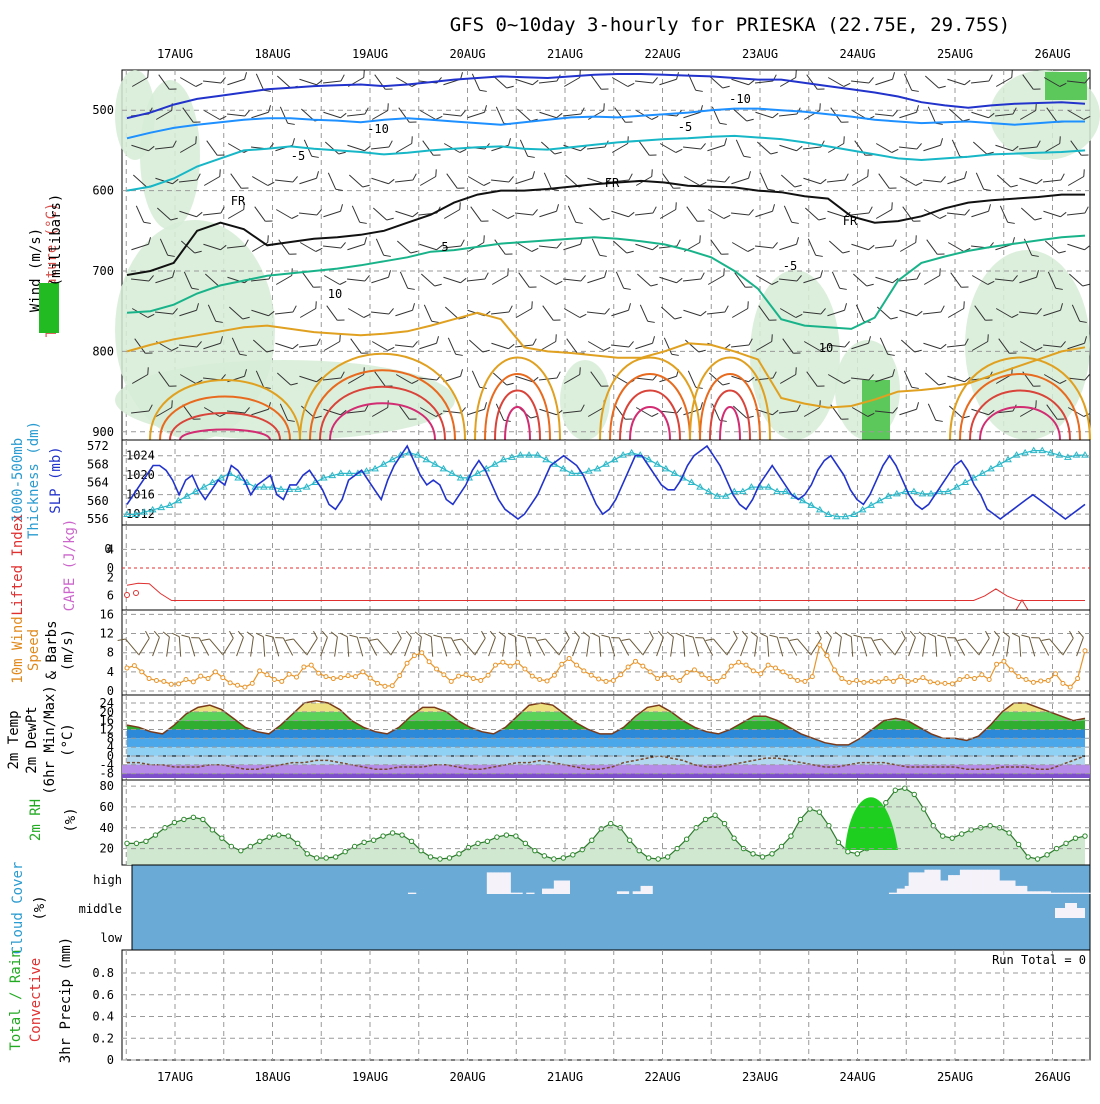  I want to click on thickness-ytick-572: 572, so click(98, 446).